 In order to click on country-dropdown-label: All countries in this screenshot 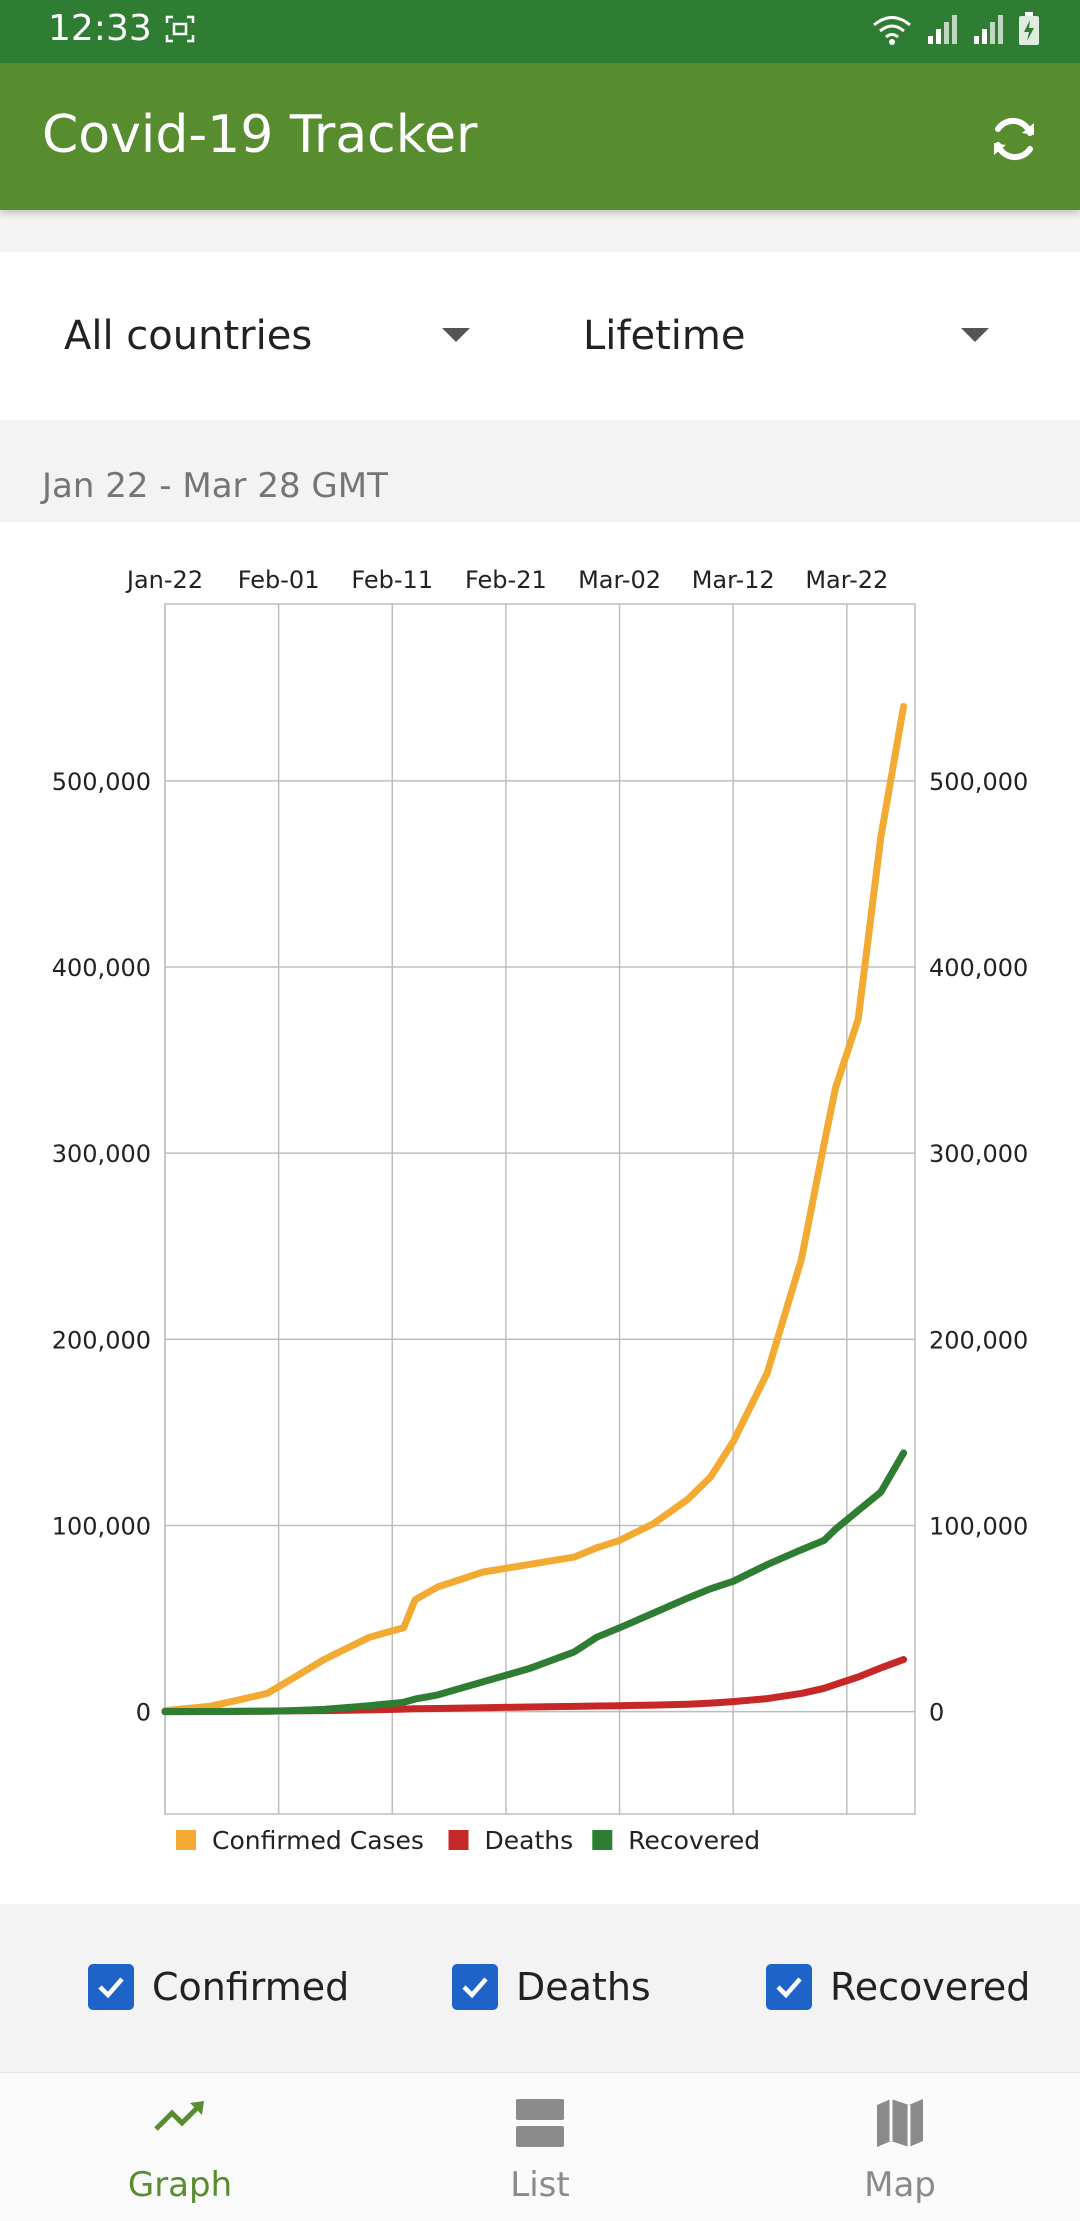, I will do `click(188, 336)`.